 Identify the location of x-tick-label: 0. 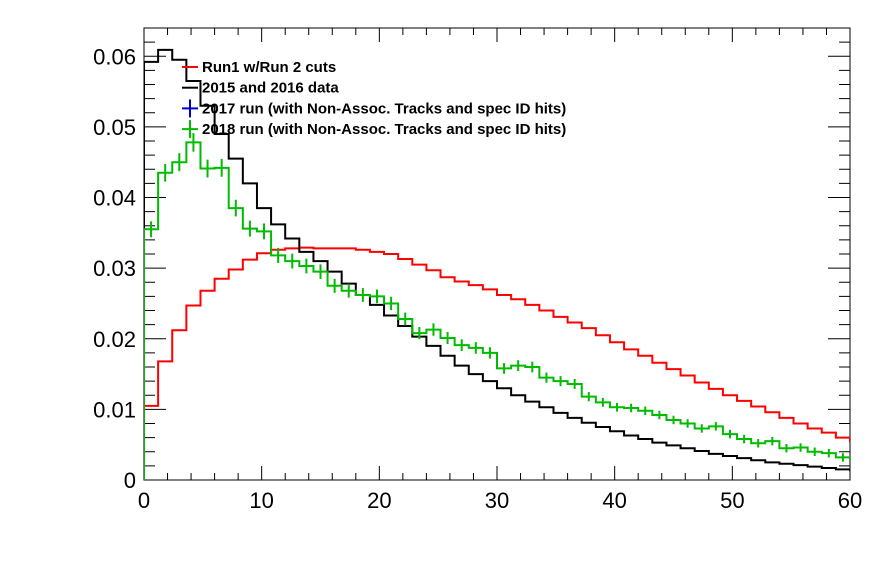
(144, 500).